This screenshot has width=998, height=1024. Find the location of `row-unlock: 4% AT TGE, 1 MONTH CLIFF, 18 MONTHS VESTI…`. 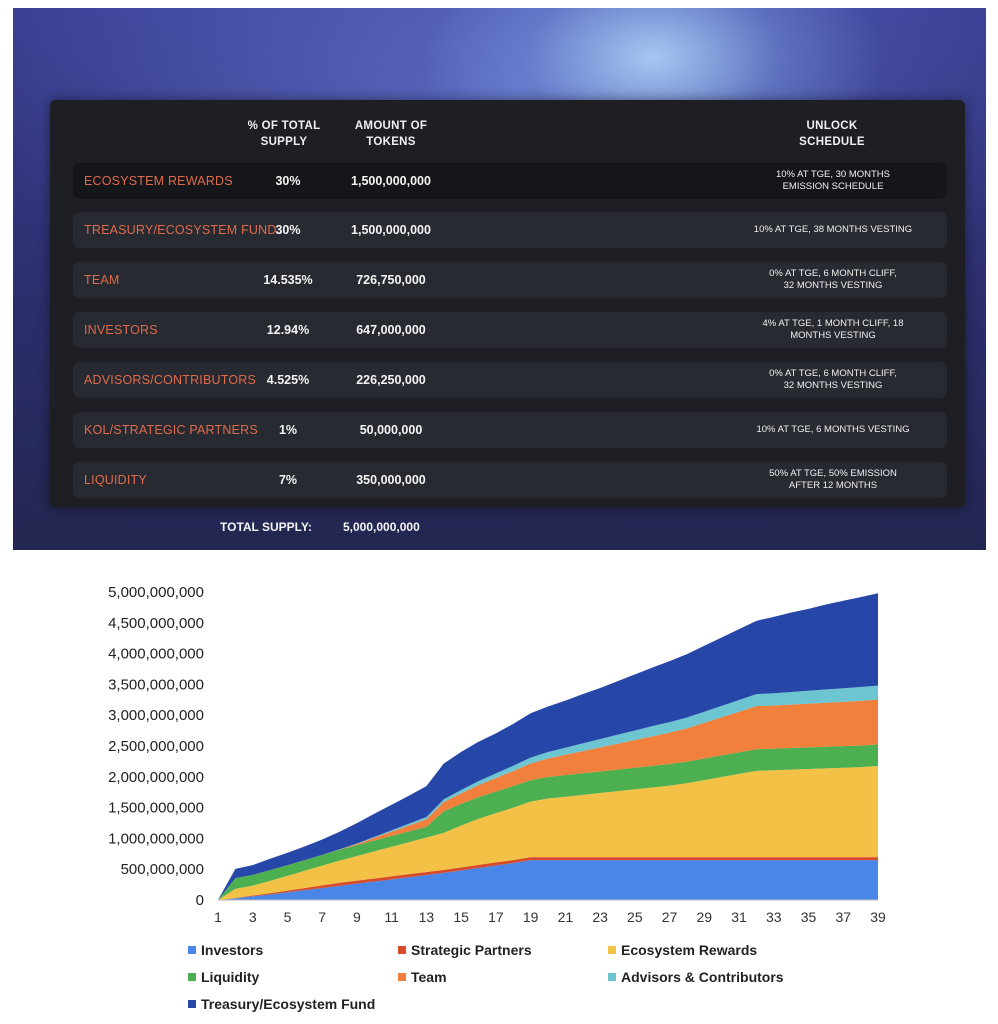

row-unlock: 4% AT TGE, 1 MONTH CLIFF, 18 MONTHS VESTI… is located at coordinates (833, 330).